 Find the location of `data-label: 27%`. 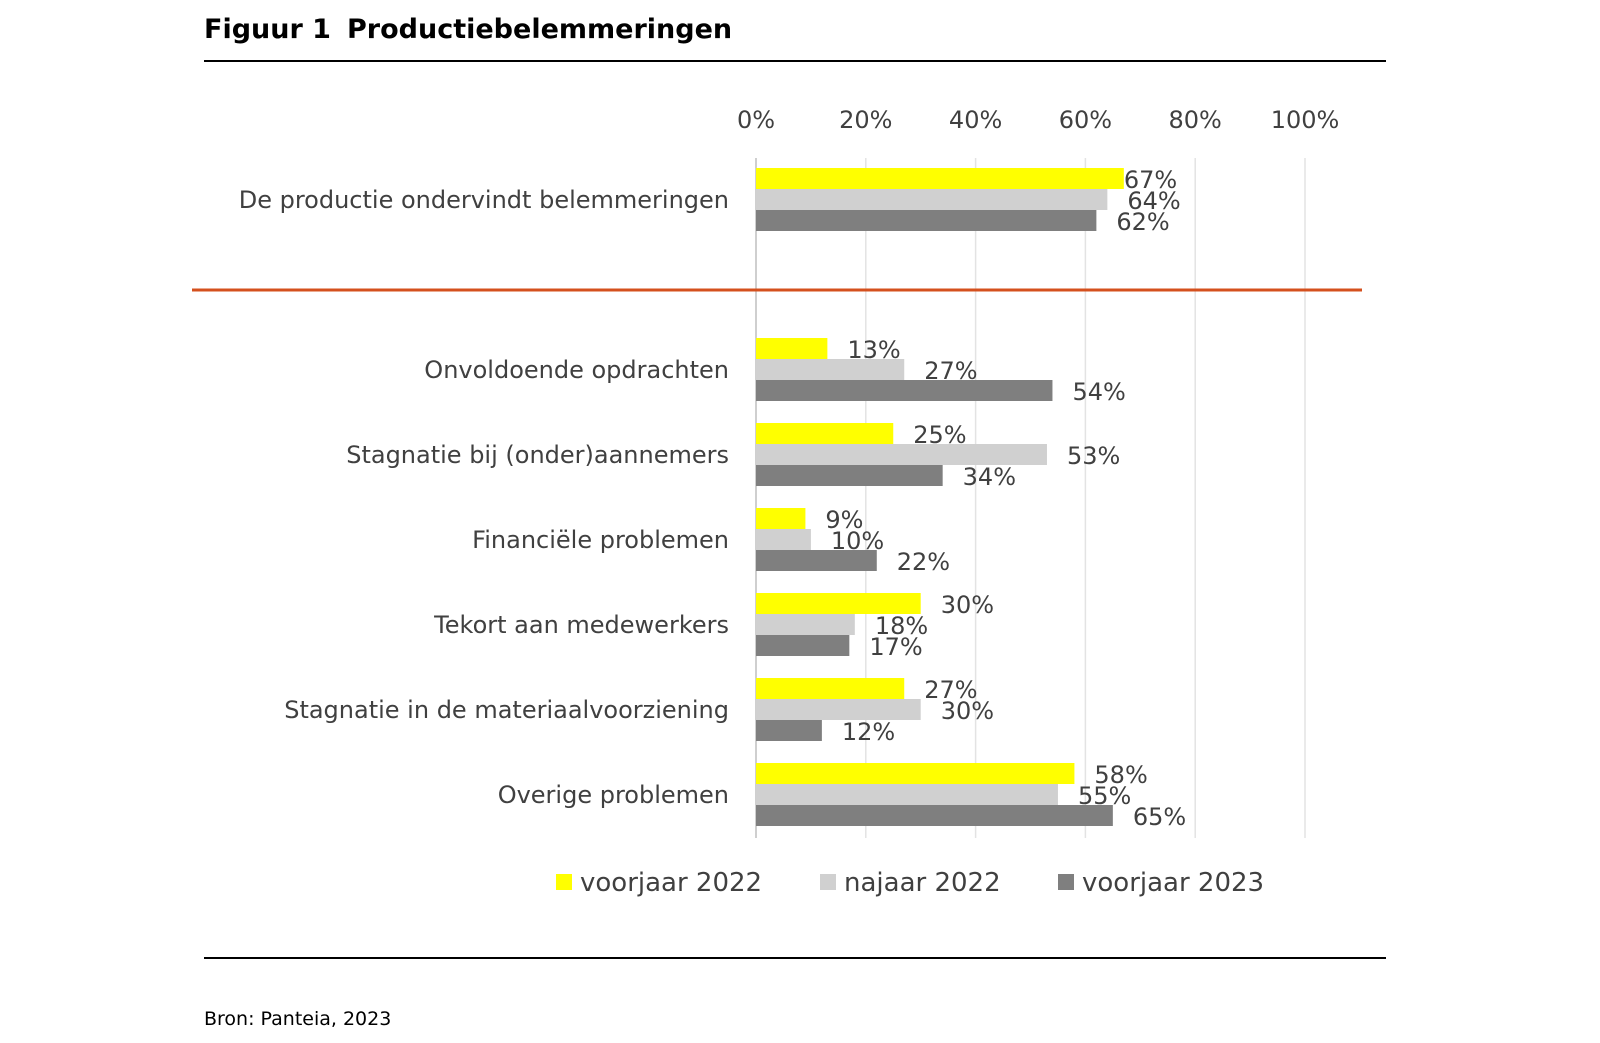

data-label: 27% is located at coordinates (950, 690).